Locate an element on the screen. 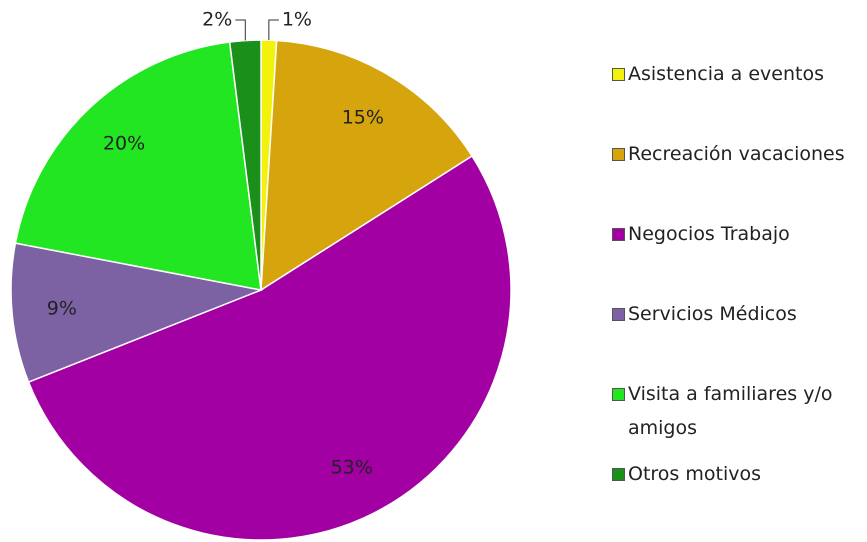  data-label: 9% is located at coordinates (62, 308).